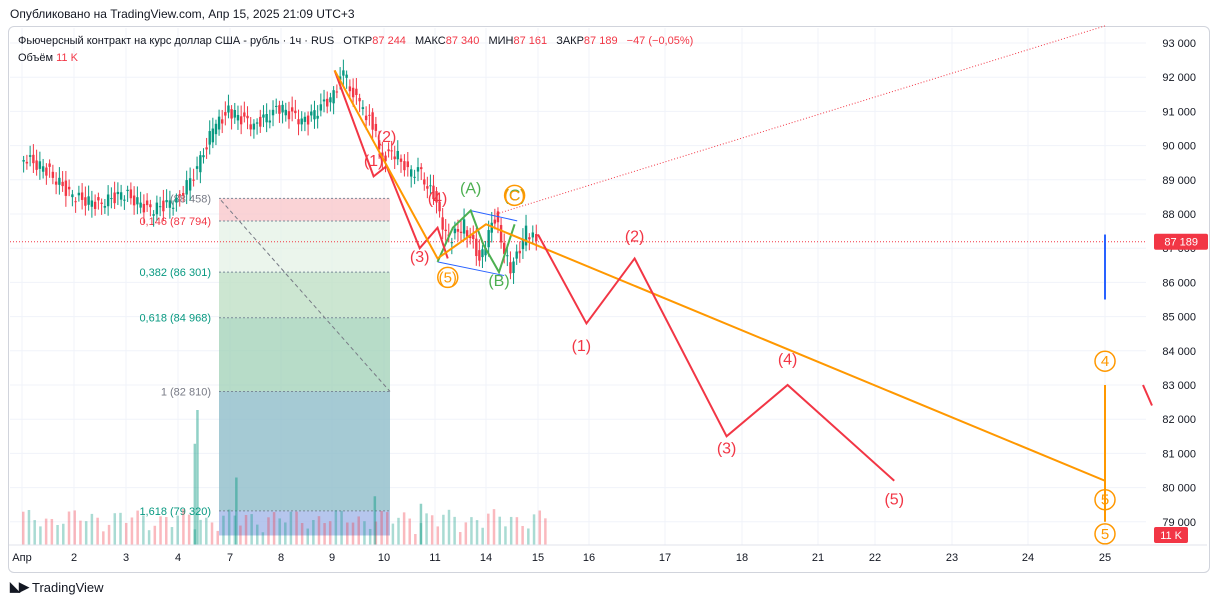 The height and width of the screenshot is (605, 1216). What do you see at coordinates (530, 41) in the screenshot?
I see `legend-low-value: 87 161` at bounding box center [530, 41].